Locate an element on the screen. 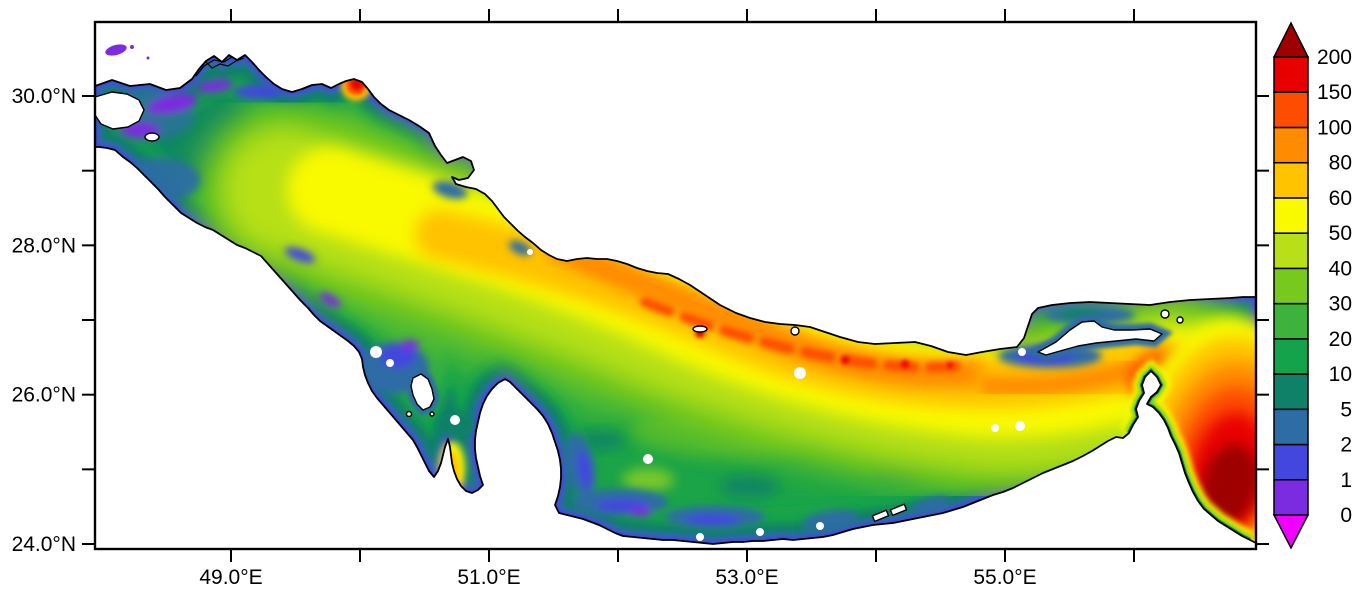  x-tick-label: 53.0°E is located at coordinates (746, 577).